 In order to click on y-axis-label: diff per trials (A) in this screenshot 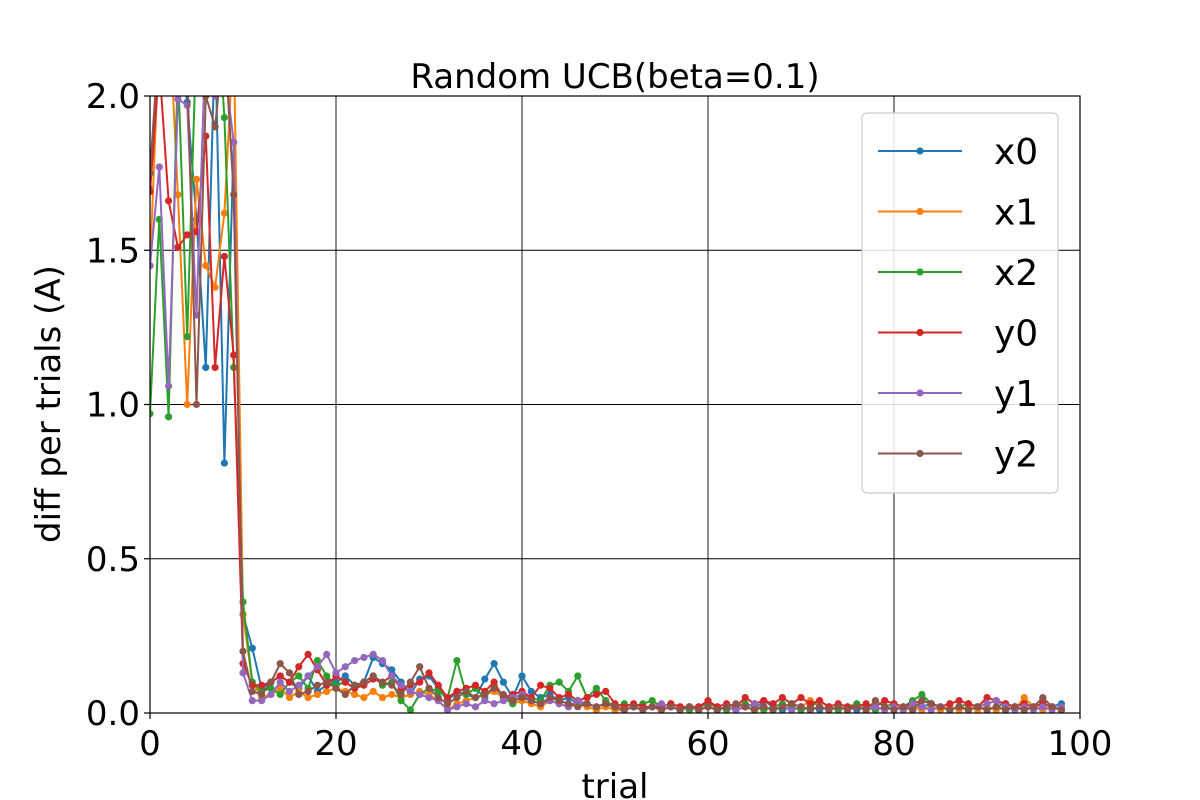, I will do `click(49, 404)`.